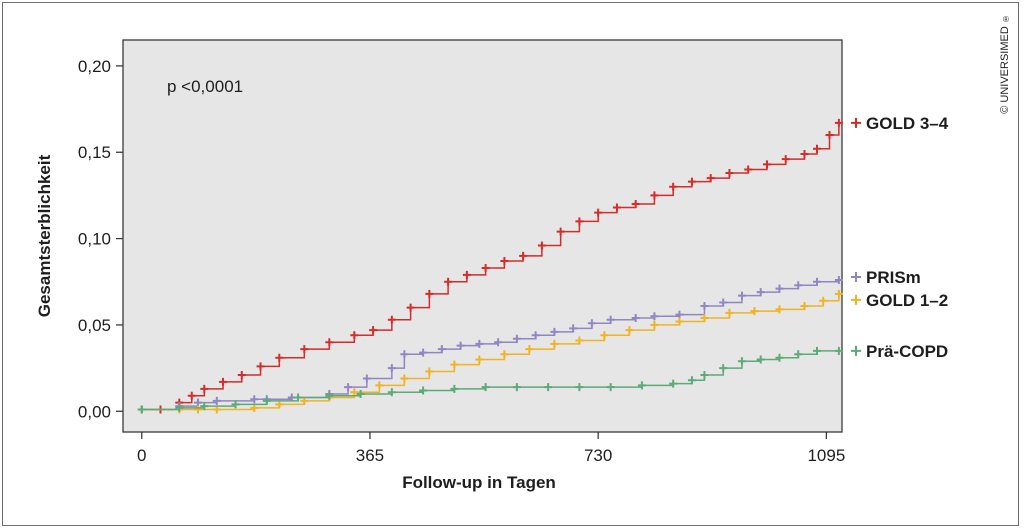 This screenshot has height=531, width=1024. I want to click on y-axis: 0,00 0,05 0,10 0,15 0,20, so click(100, 239).